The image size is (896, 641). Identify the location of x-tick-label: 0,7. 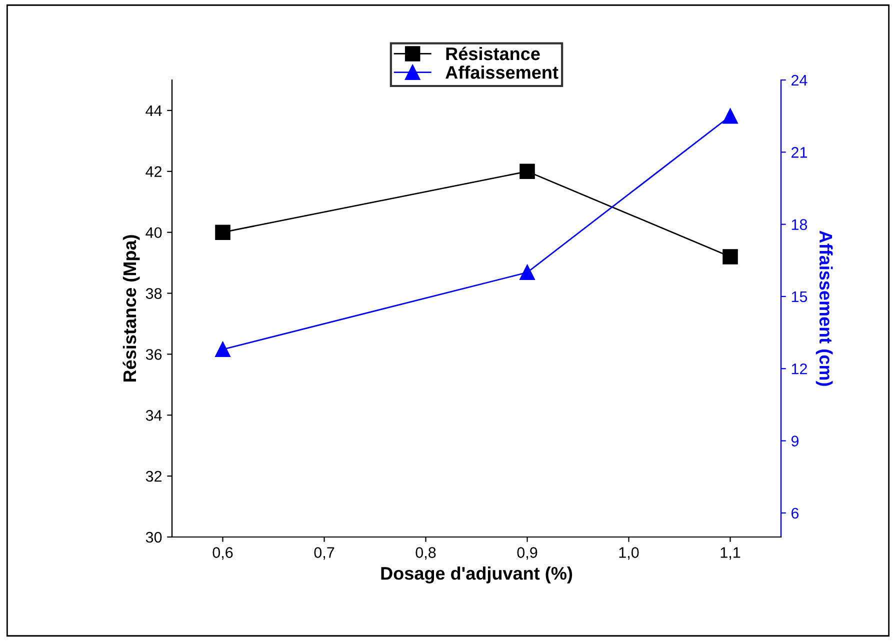
(324, 553).